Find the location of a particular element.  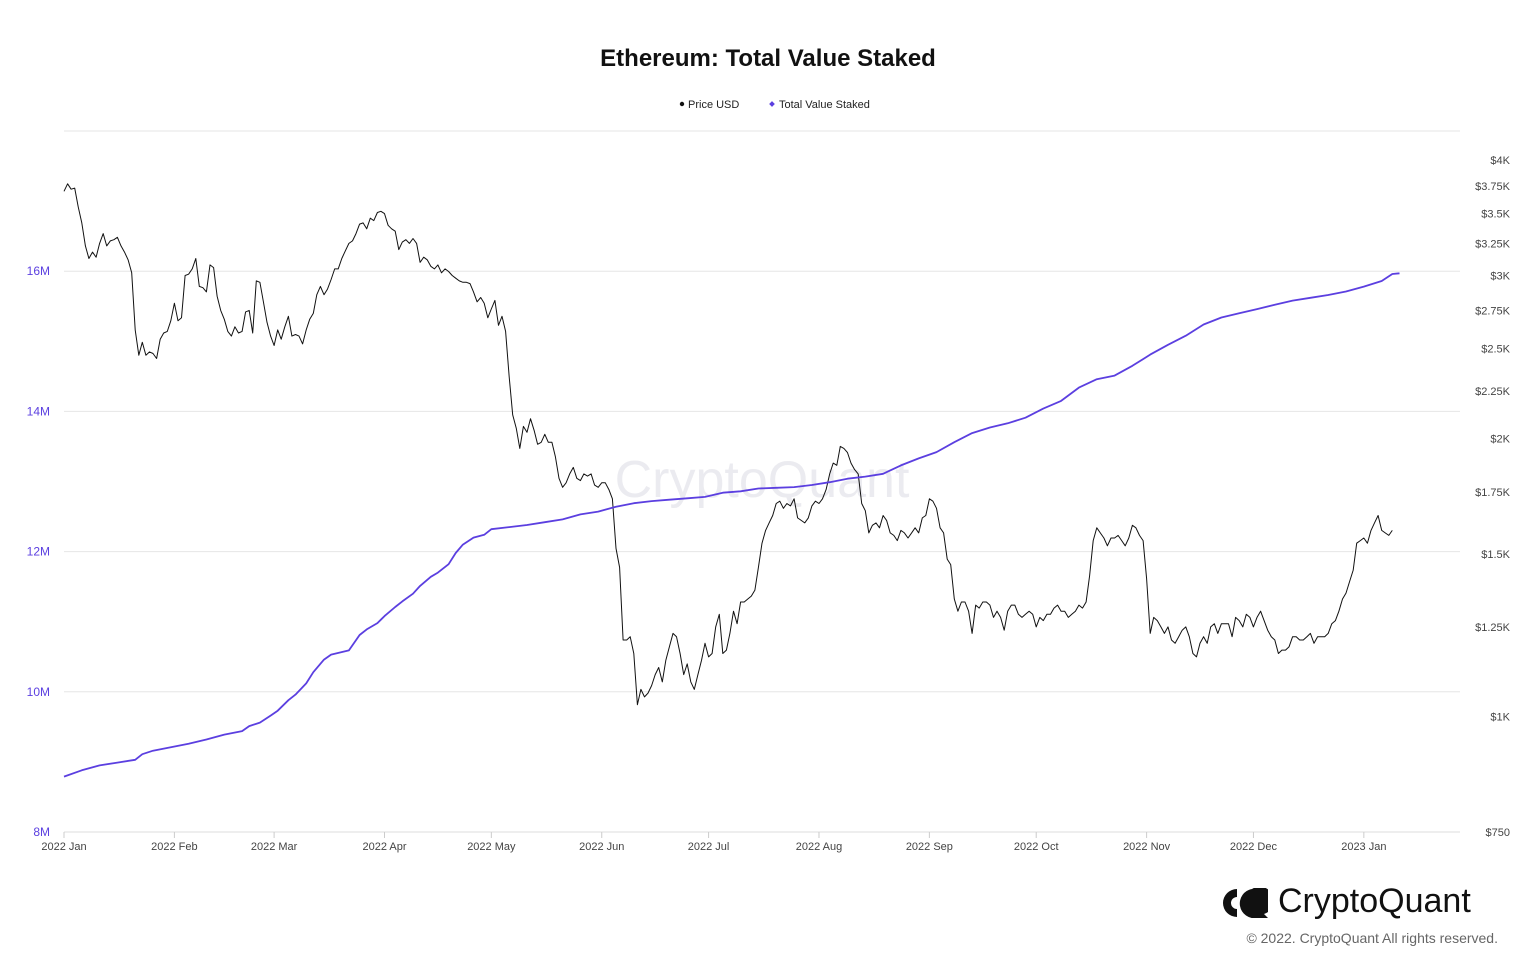

y-right-tick-label: $3.5K is located at coordinates (1495, 215).